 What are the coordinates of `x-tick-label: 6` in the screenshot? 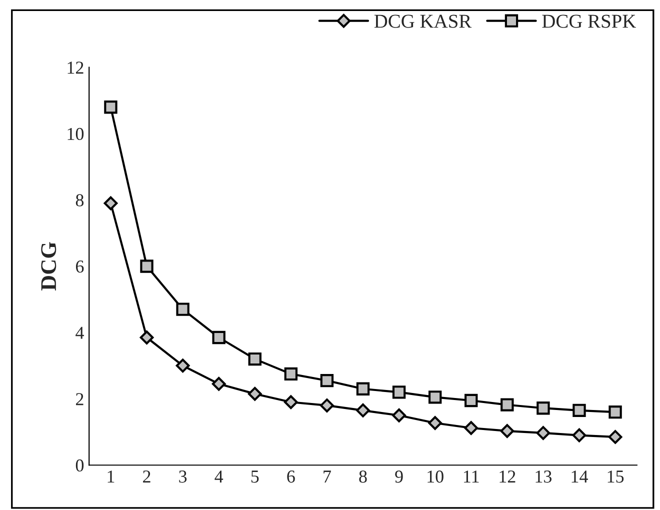 It's located at (291, 476).